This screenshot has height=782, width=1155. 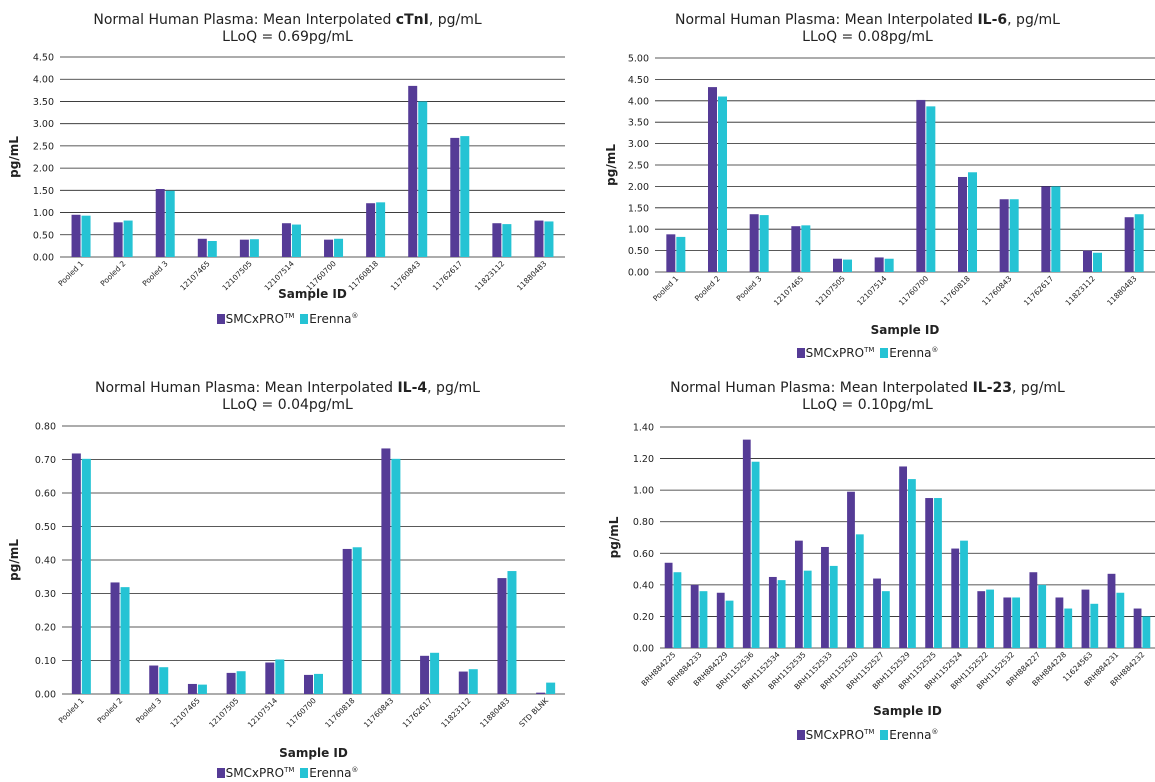 What do you see at coordinates (534, 712) in the screenshot?
I see `x-tick-label: STD BLNK` at bounding box center [534, 712].